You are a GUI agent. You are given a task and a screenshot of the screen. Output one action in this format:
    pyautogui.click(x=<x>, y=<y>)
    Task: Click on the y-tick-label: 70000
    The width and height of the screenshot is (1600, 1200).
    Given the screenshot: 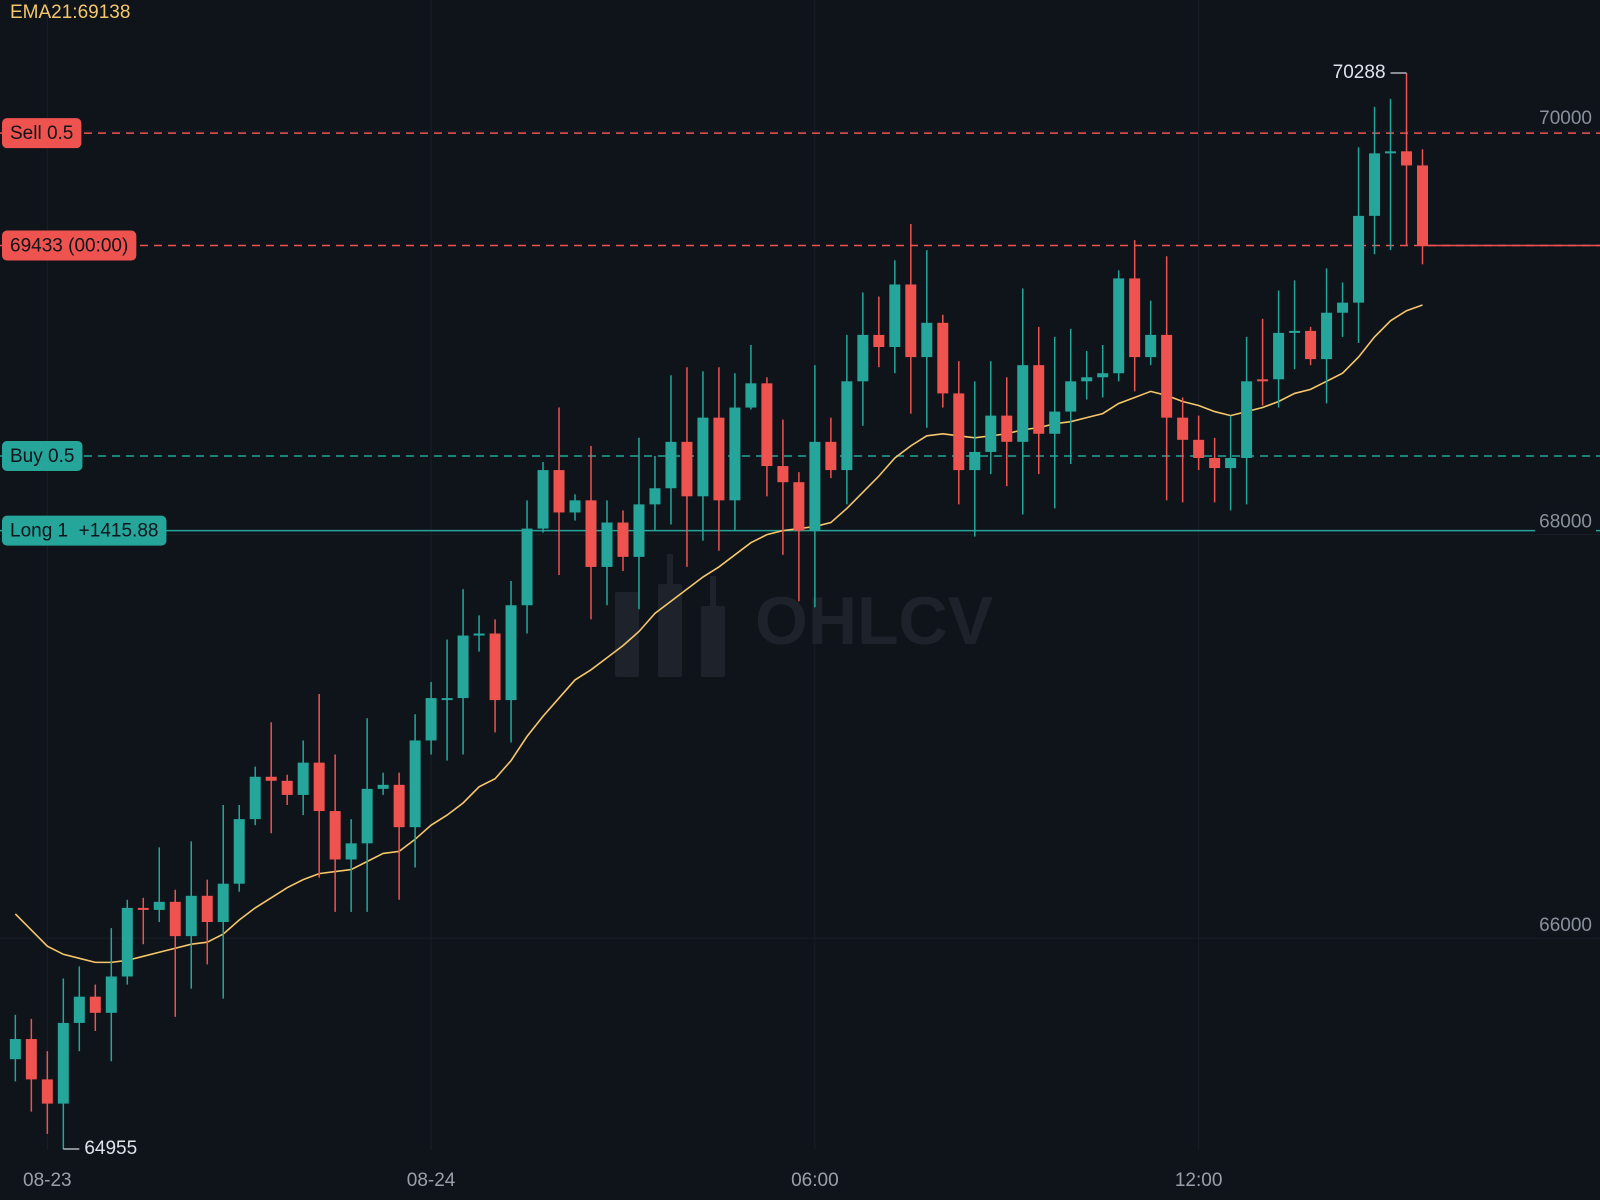 What is the action you would take?
    pyautogui.click(x=1565, y=118)
    